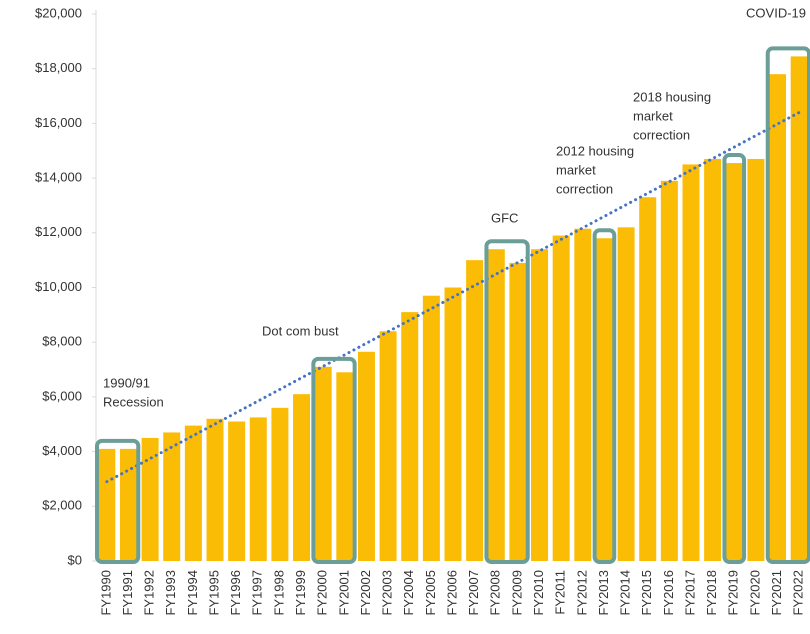 The width and height of the screenshot is (810, 634). Describe the element at coordinates (62, 341) in the screenshot. I see `y-tick-label: $8,000` at that location.